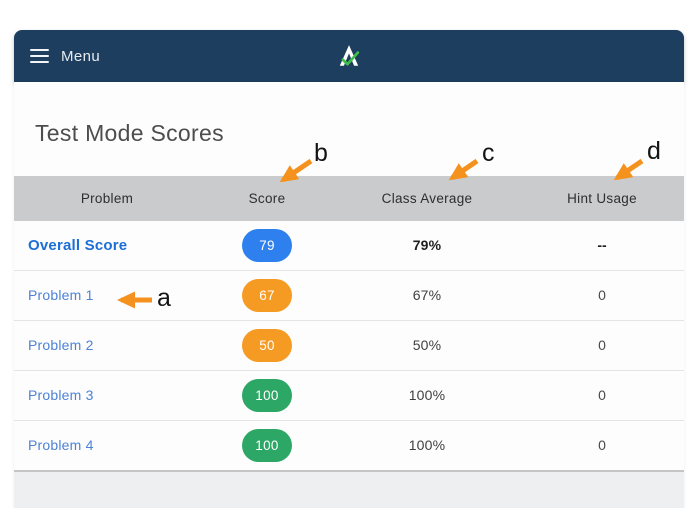 Image resolution: width=698 pixels, height=508 pixels. I want to click on problem-link: Problem 2, so click(61, 344).